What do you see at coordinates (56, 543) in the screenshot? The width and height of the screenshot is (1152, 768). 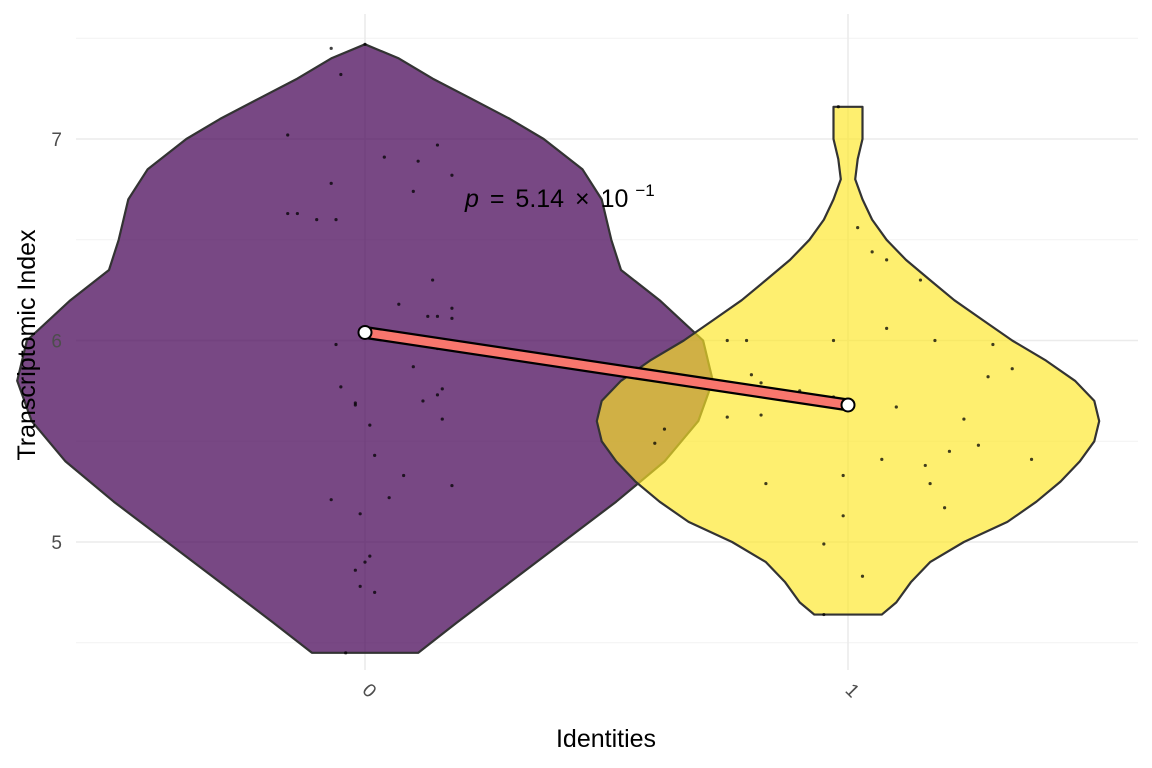 I see `y-tick-5: 5` at bounding box center [56, 543].